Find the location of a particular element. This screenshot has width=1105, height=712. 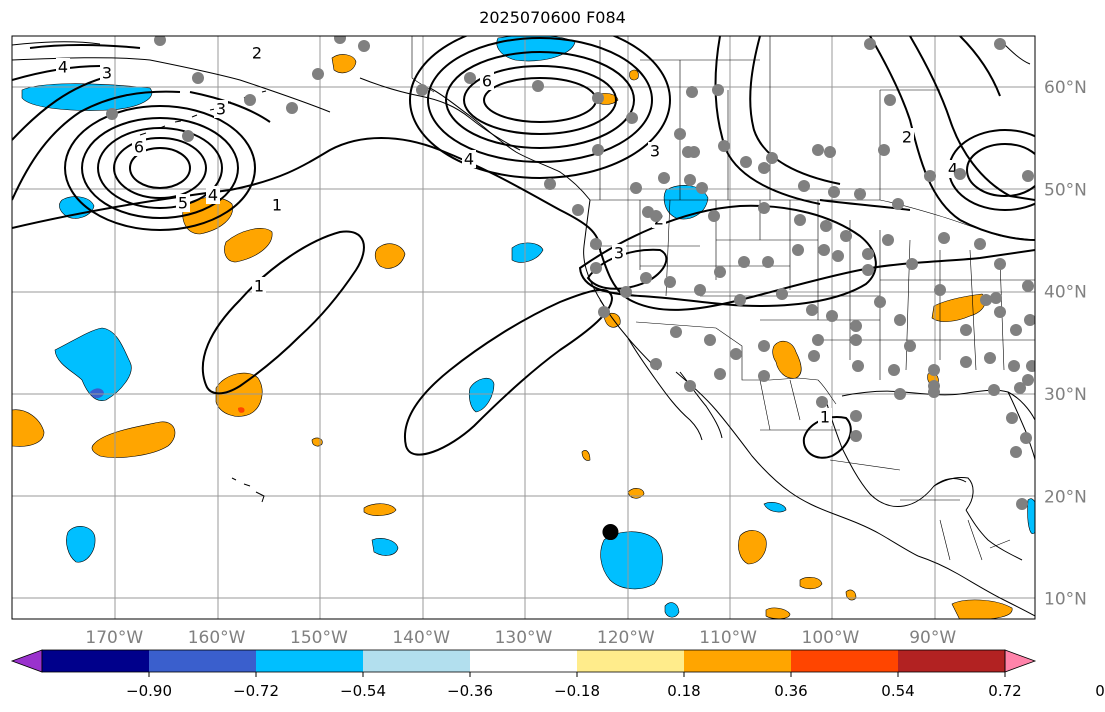

longitude-tick-label: 110°W is located at coordinates (728, 638).